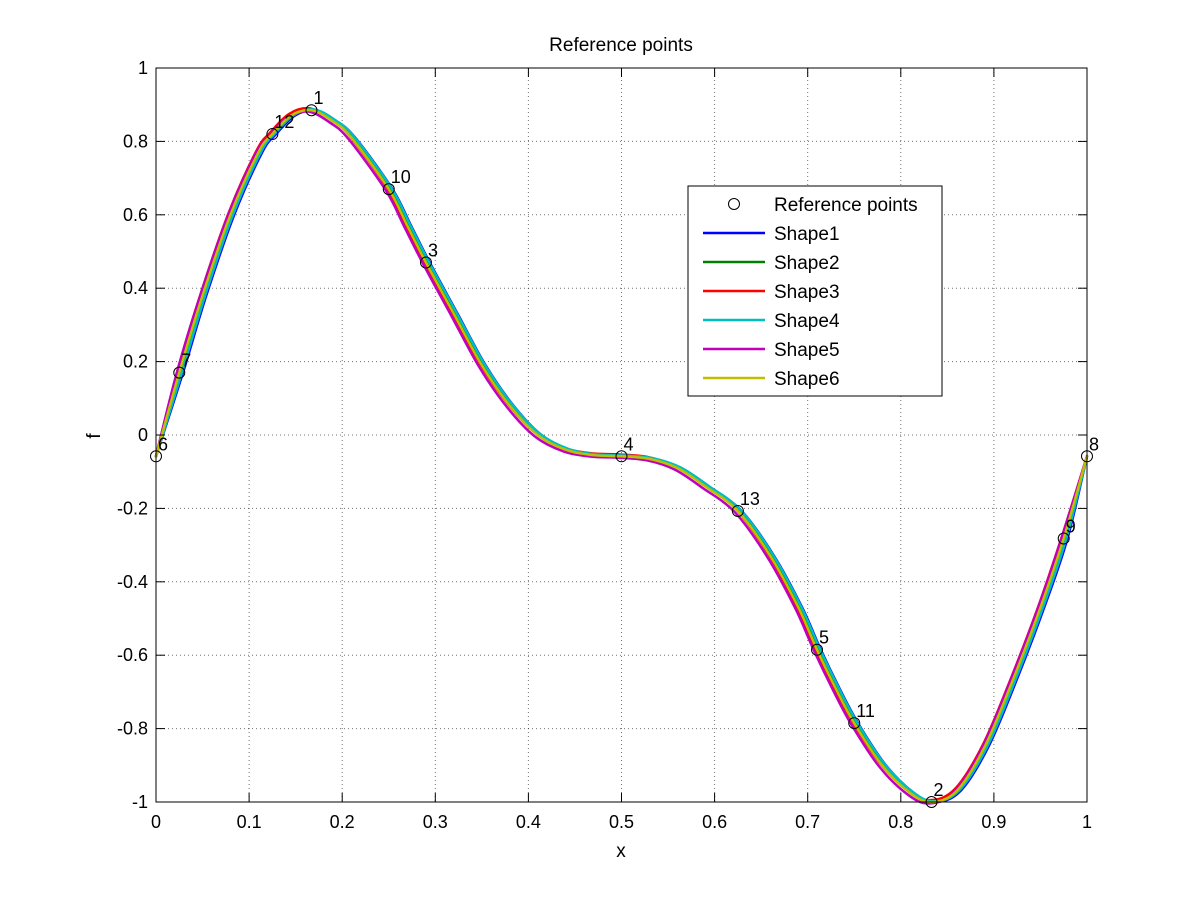 The height and width of the screenshot is (901, 1201). I want to click on y-tick-label: -0.4, so click(132, 582).